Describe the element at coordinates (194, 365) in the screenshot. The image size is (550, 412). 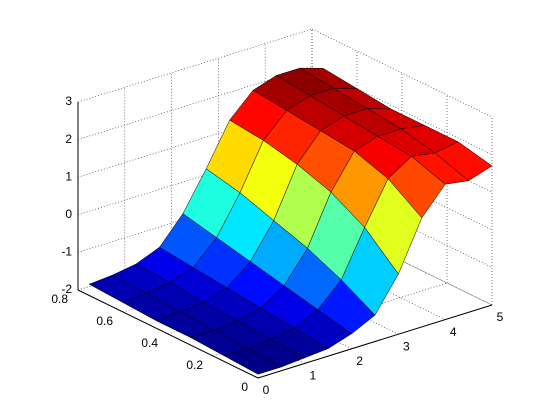
I see `y-tick-label: 0.2` at that location.